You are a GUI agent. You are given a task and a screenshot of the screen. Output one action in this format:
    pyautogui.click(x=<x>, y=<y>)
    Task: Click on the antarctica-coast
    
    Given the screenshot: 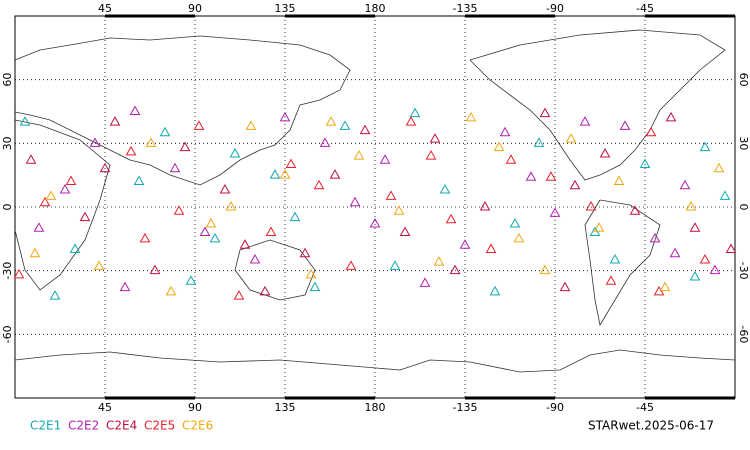 What is the action you would take?
    pyautogui.click(x=375, y=361)
    